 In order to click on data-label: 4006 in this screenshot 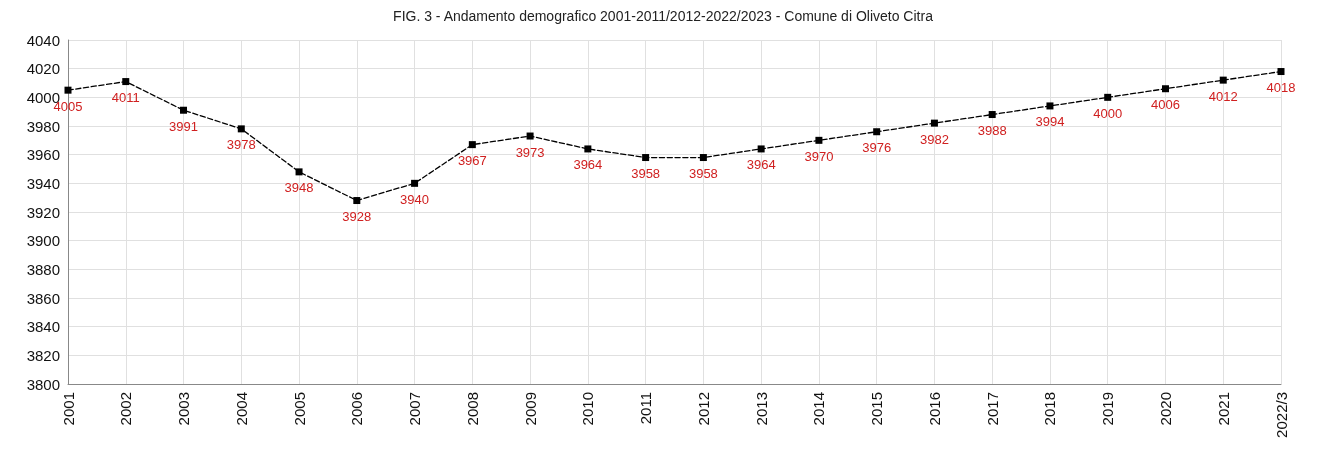, I will do `click(1165, 105)`.